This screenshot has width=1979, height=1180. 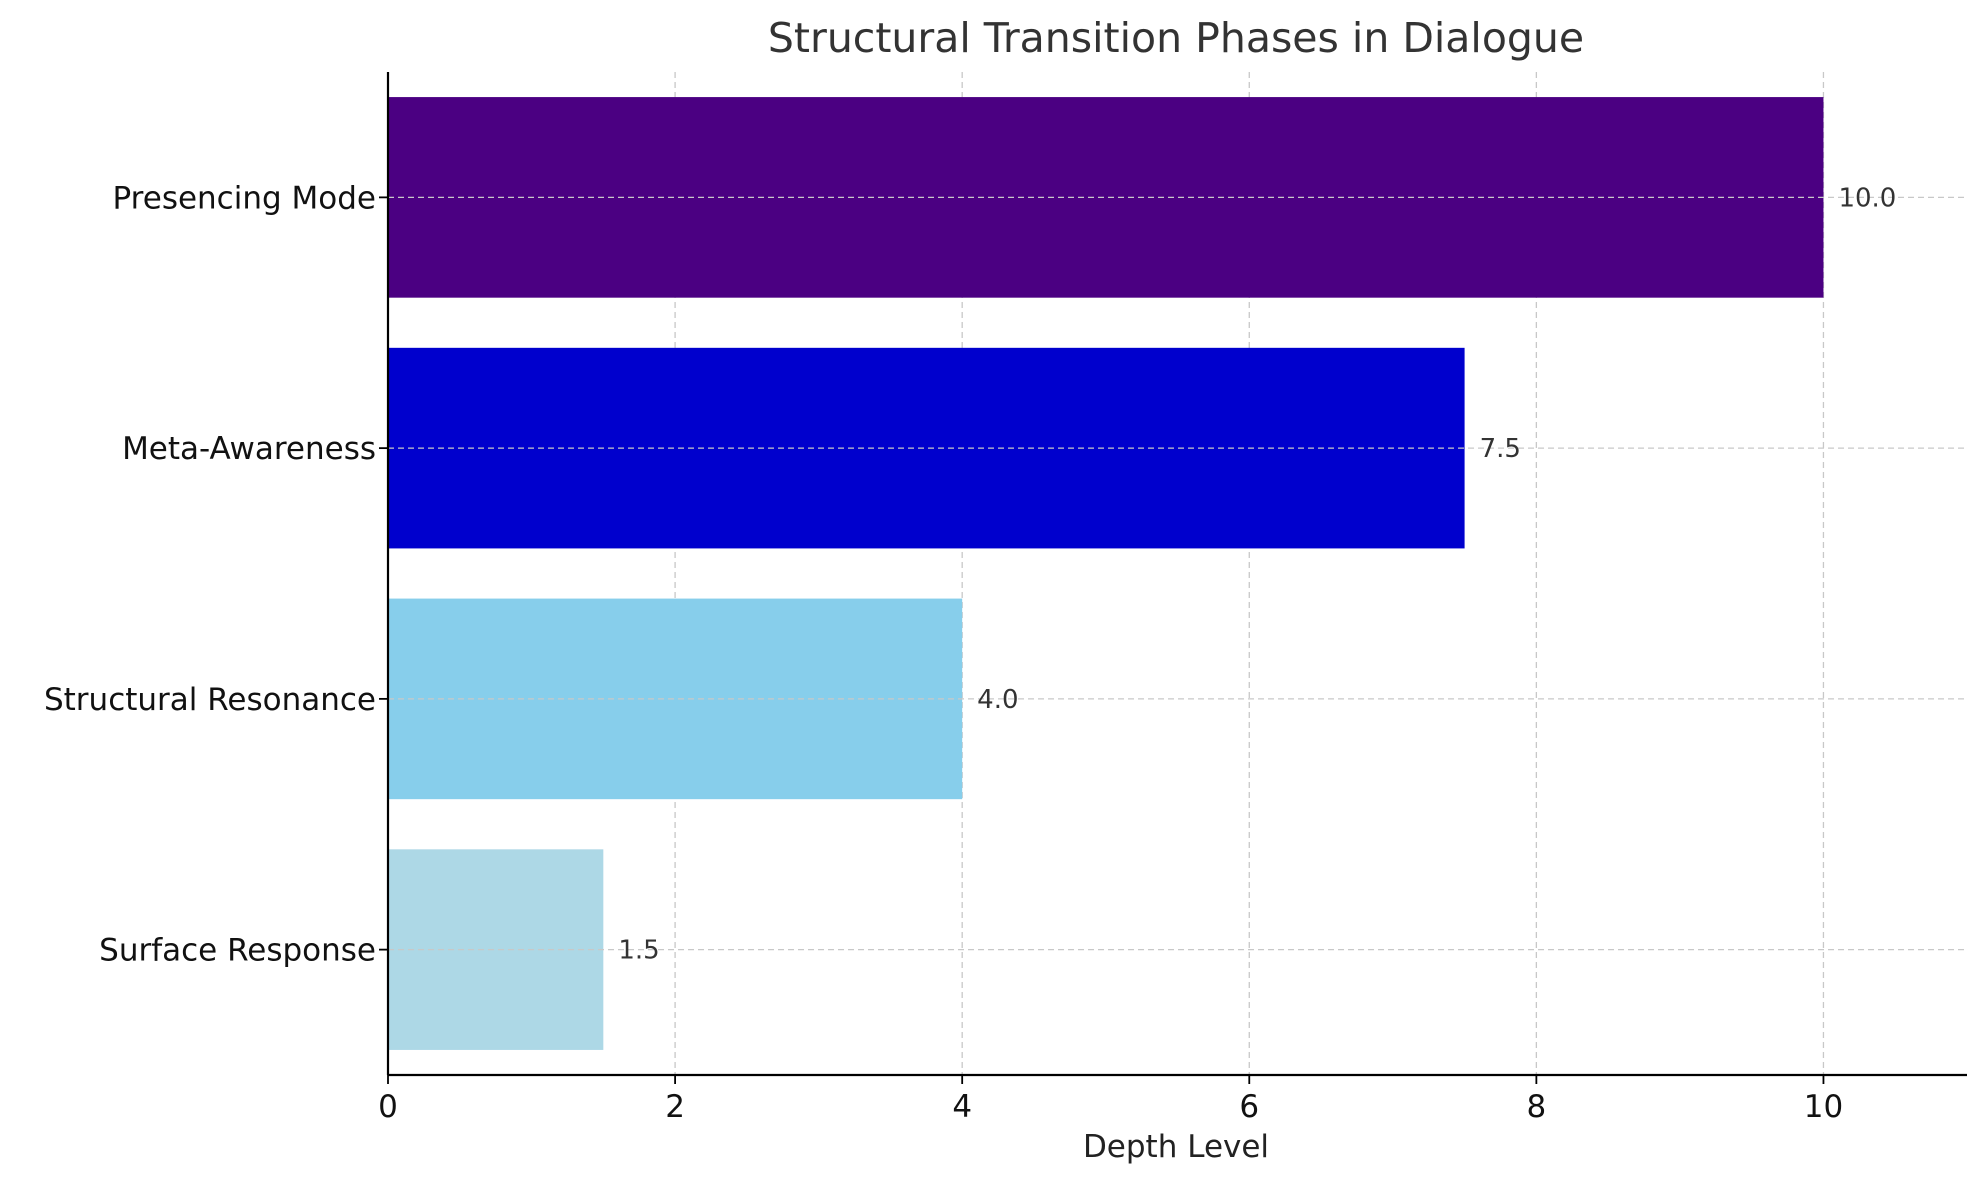 What do you see at coordinates (1500, 449) in the screenshot?
I see `bar-value-label: 7.5` at bounding box center [1500, 449].